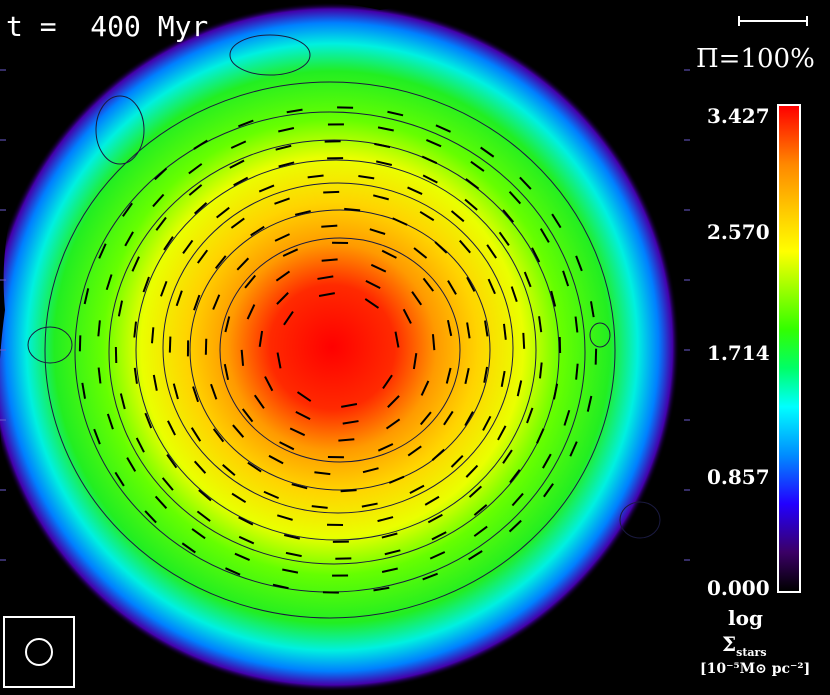 This screenshot has height=695, width=830. I want to click on colorbar-tick-4: 0.857, so click(738, 477).